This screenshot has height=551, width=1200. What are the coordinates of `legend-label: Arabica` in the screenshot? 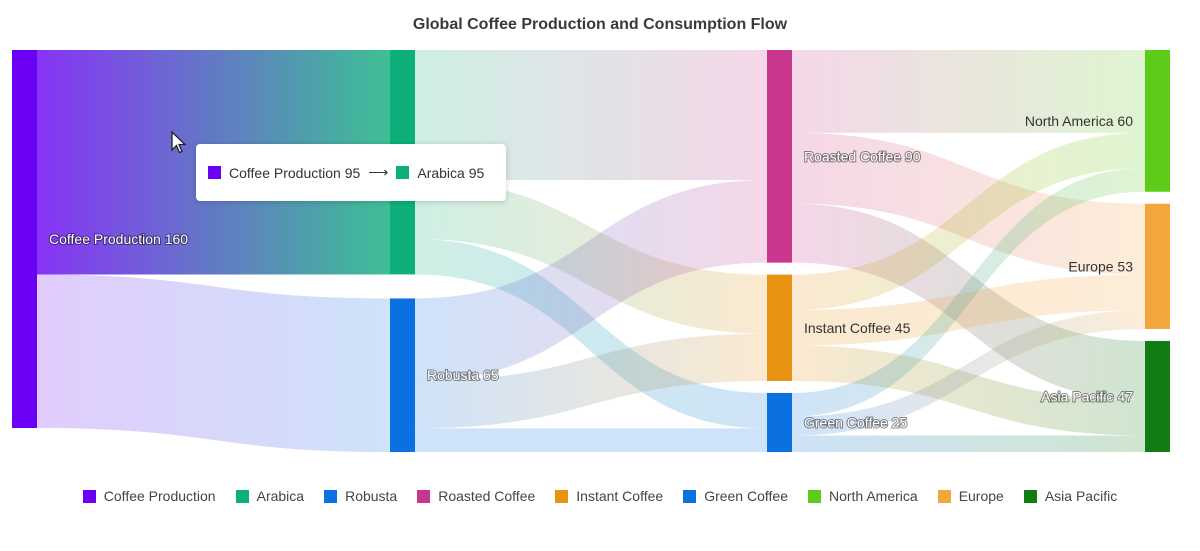 It's located at (280, 496).